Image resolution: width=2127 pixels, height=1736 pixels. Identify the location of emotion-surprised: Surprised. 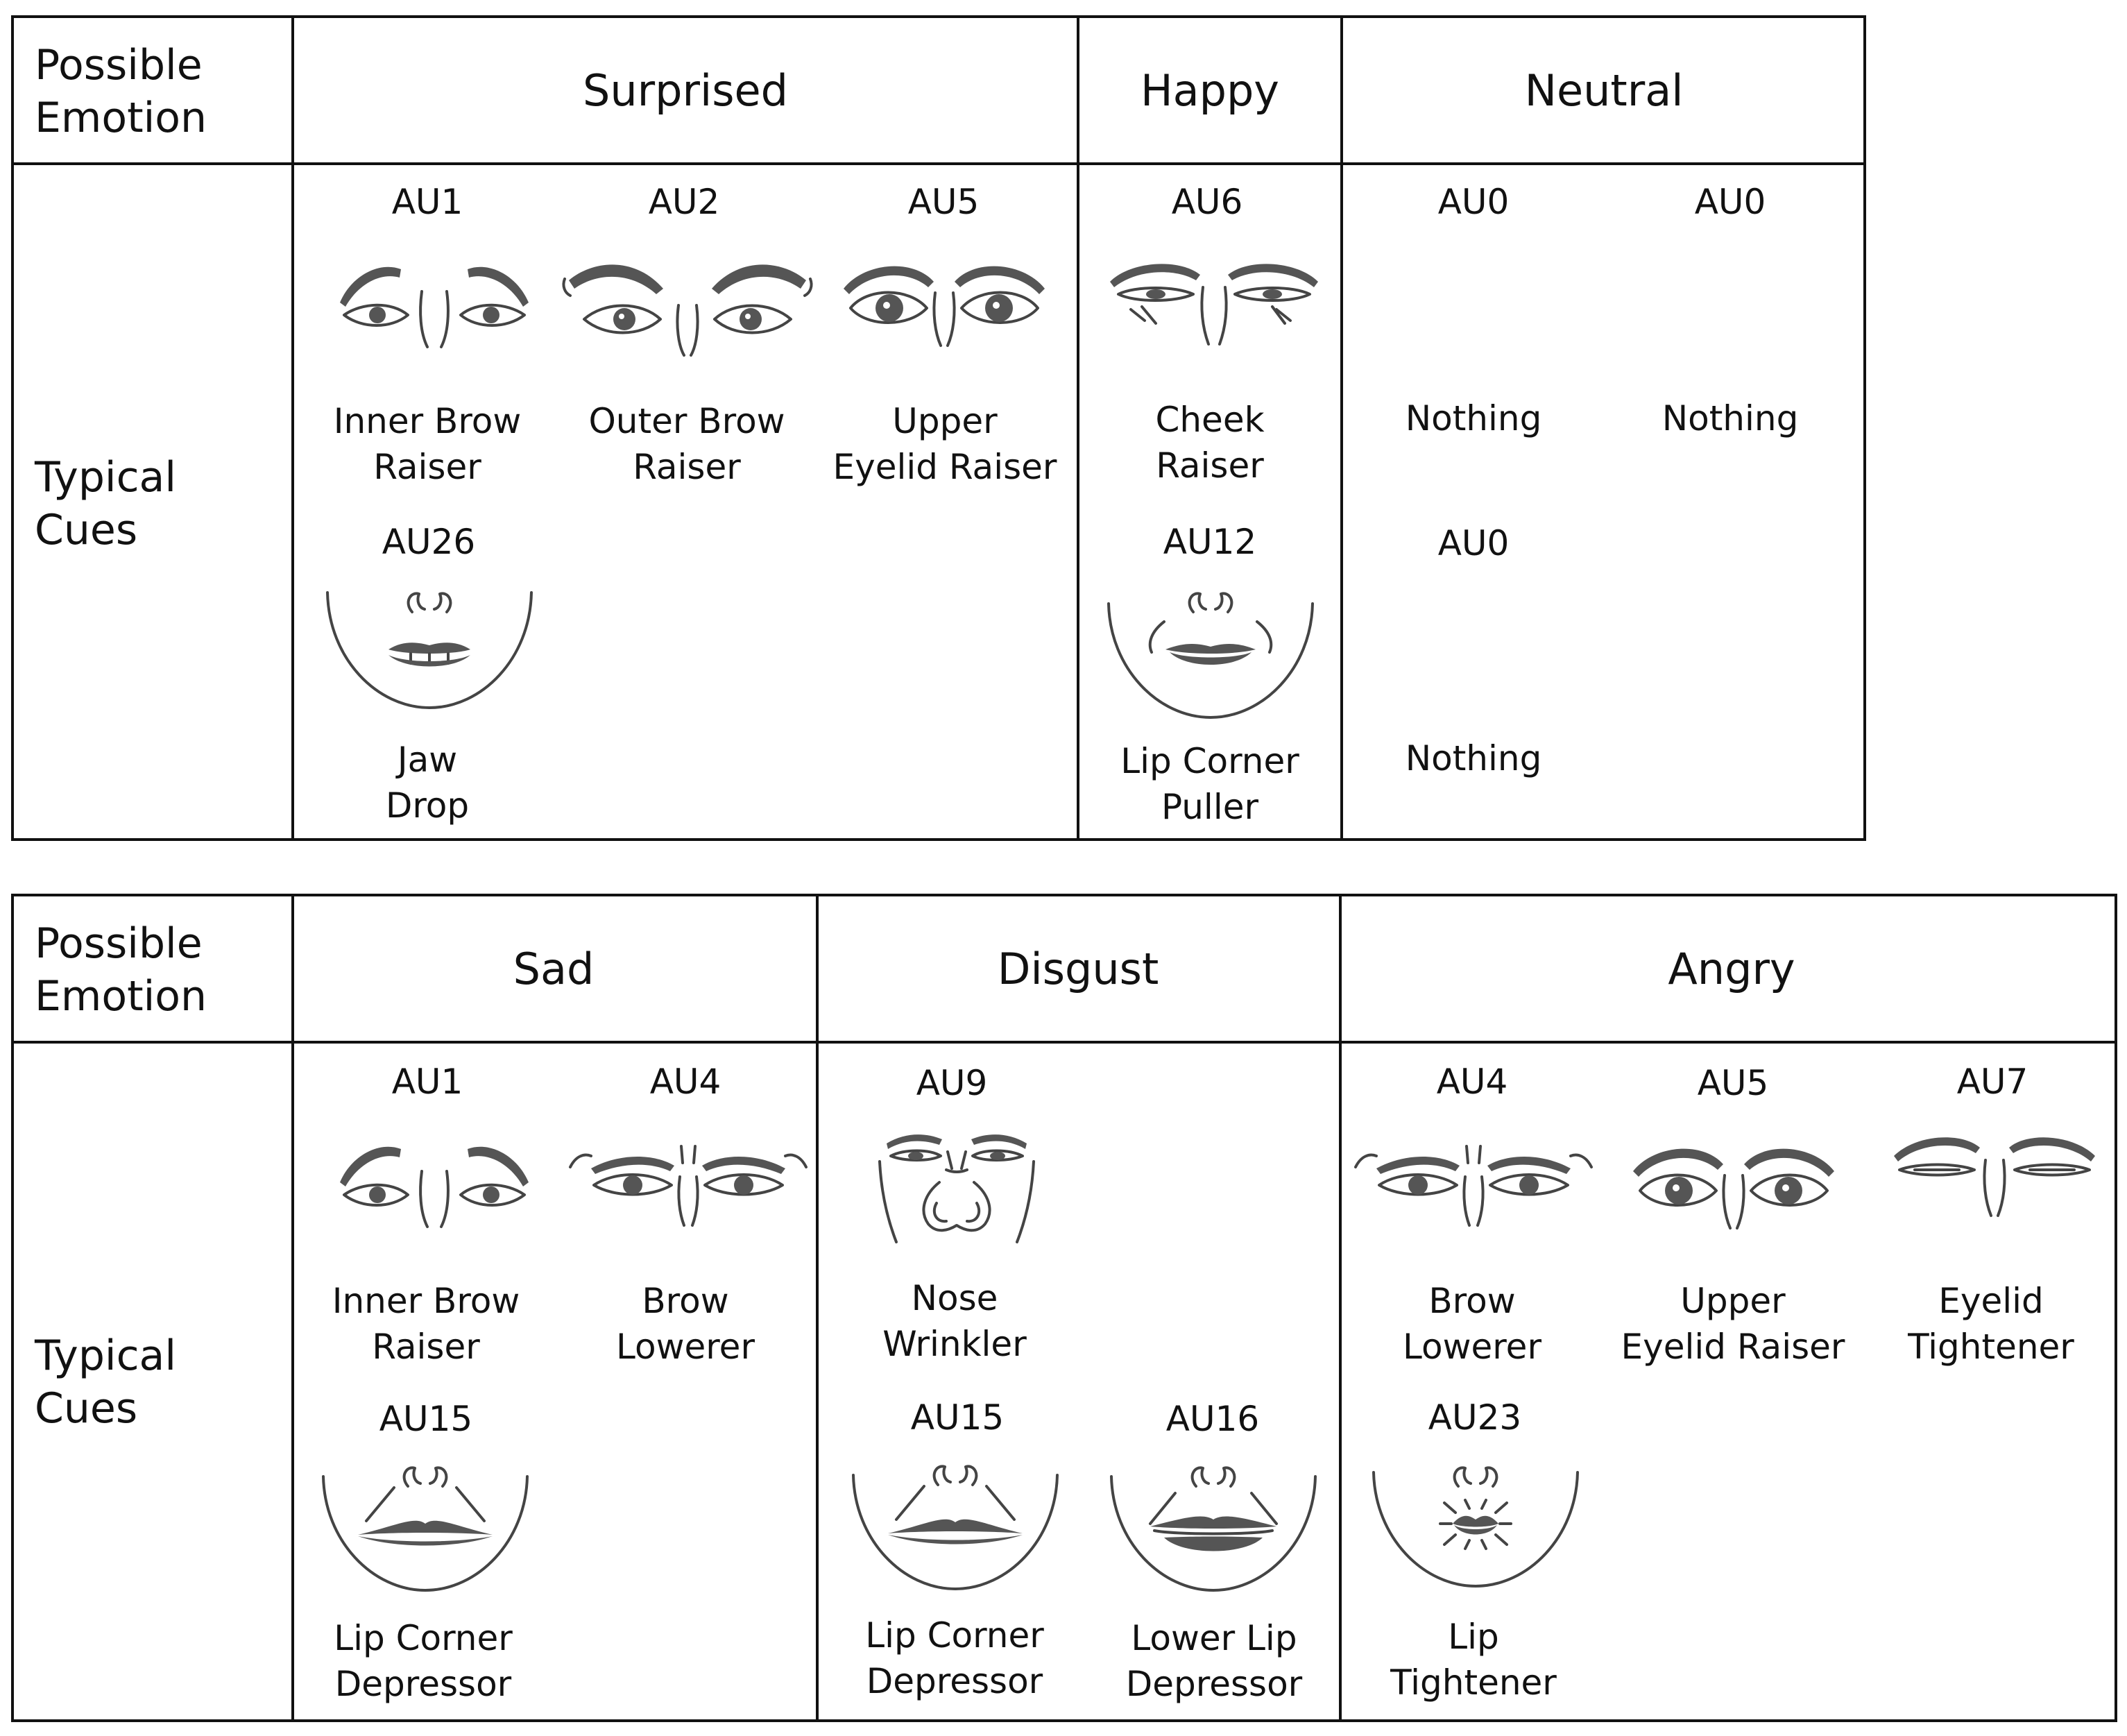
(685, 90).